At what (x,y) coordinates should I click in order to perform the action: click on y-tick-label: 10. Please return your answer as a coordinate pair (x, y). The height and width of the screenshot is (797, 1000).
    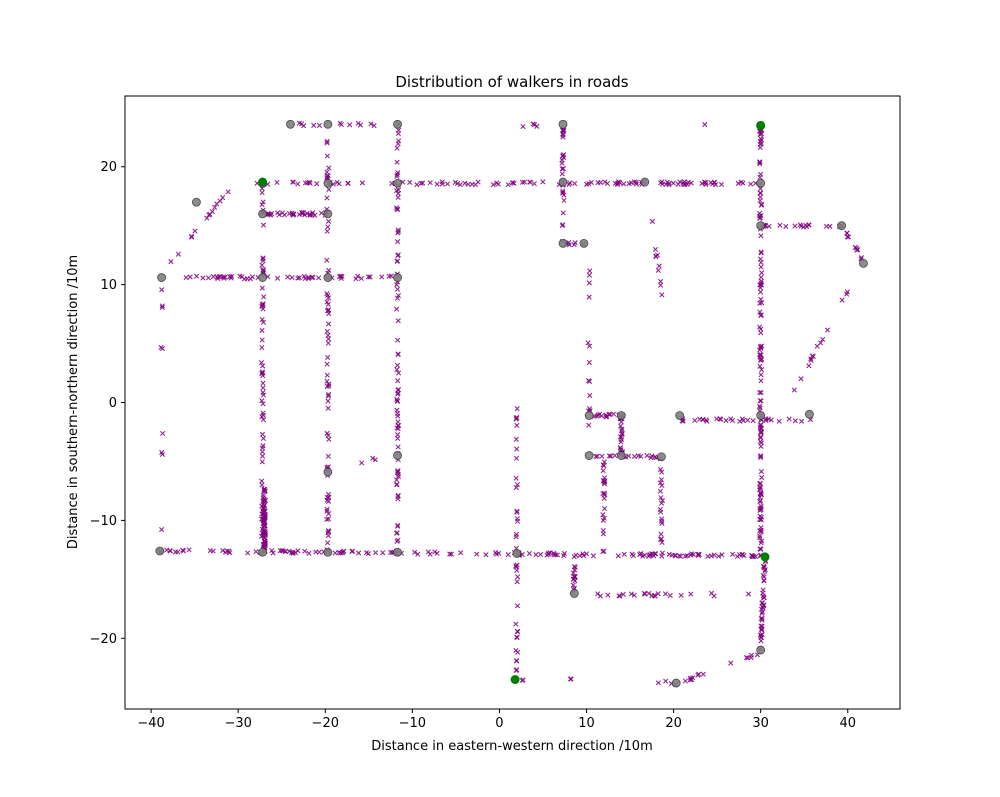
    Looking at the image, I should click on (108, 285).